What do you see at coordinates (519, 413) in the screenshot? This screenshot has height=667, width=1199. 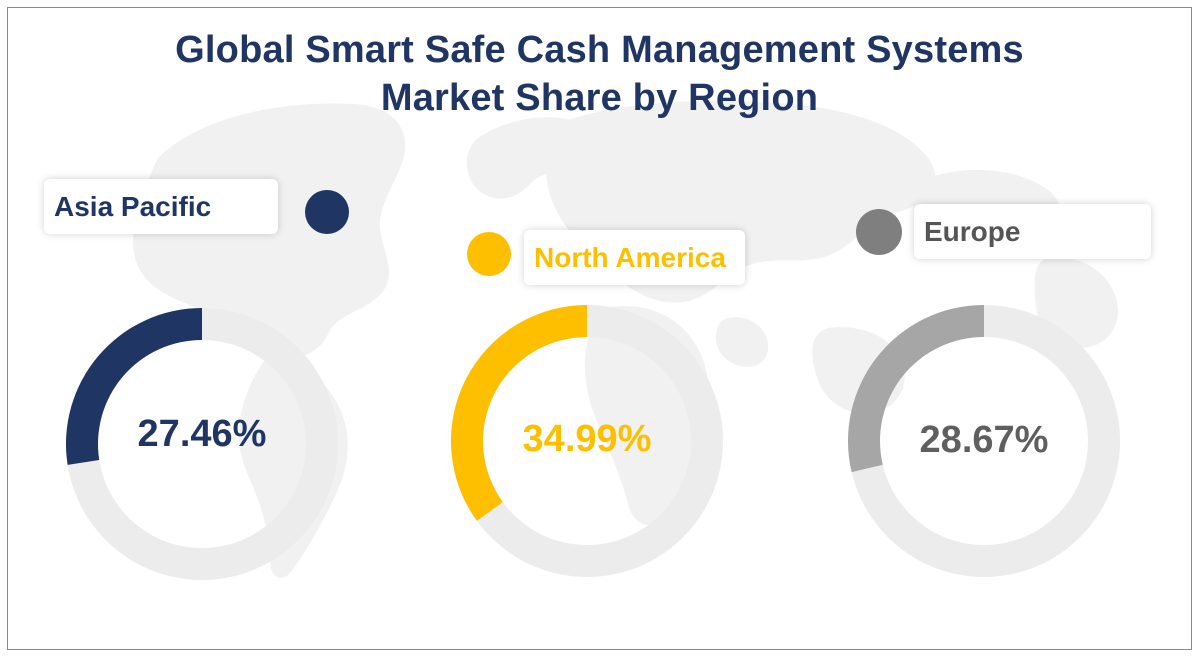 I see `donut-segment-north-america` at bounding box center [519, 413].